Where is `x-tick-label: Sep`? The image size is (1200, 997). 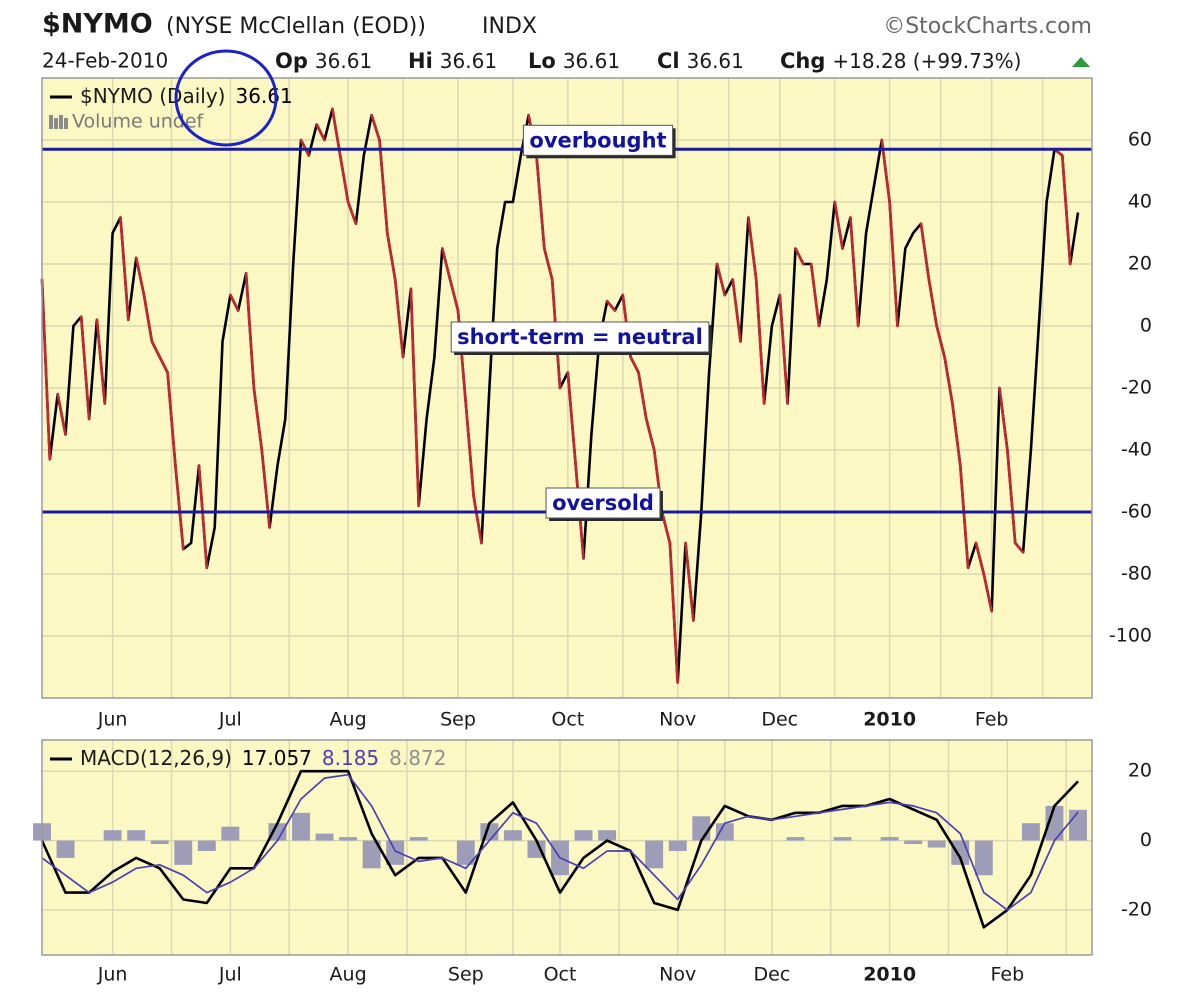 x-tick-label: Sep is located at coordinates (458, 720).